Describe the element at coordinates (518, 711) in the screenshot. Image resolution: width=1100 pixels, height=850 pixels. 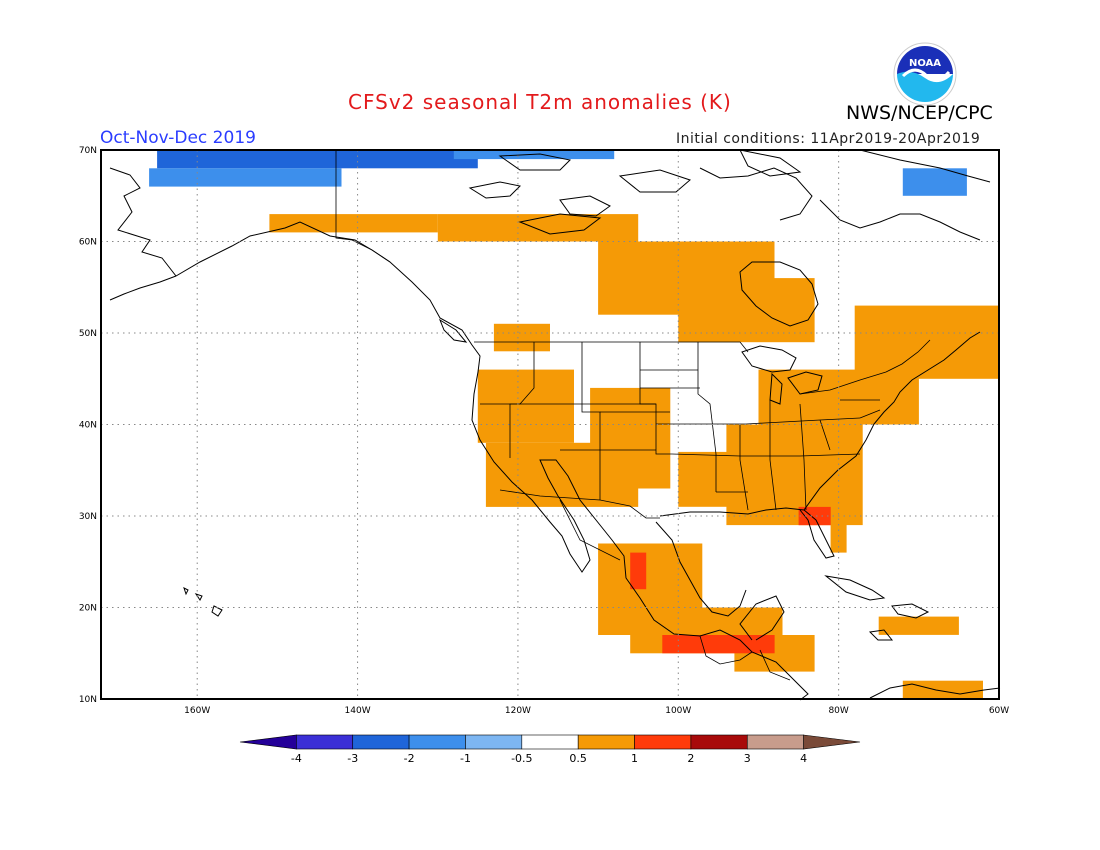
I see `lon-tick-label: 120W` at that location.